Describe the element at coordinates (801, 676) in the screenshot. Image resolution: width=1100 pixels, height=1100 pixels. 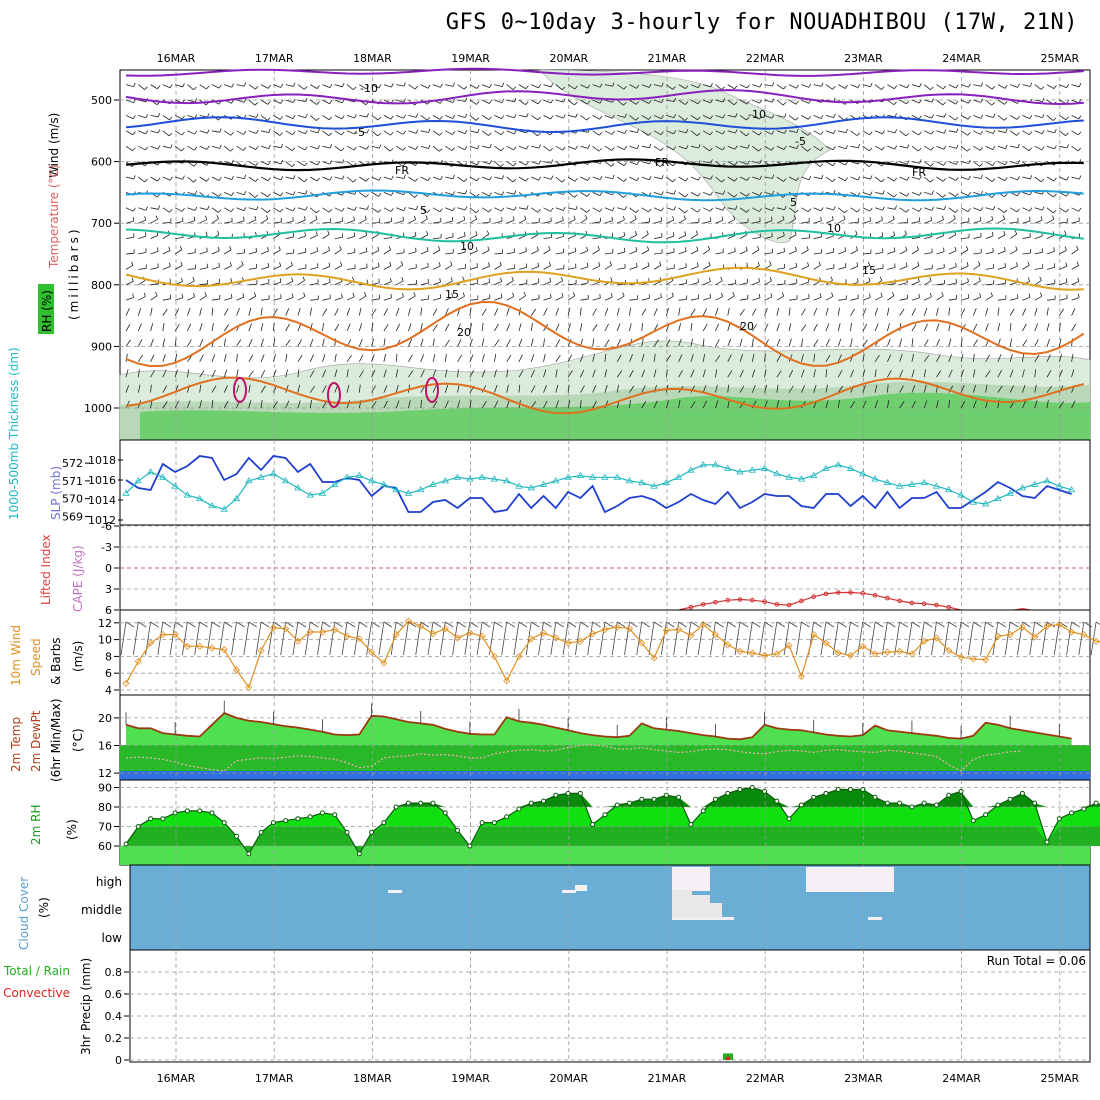
I see `wind-speed-point` at that location.